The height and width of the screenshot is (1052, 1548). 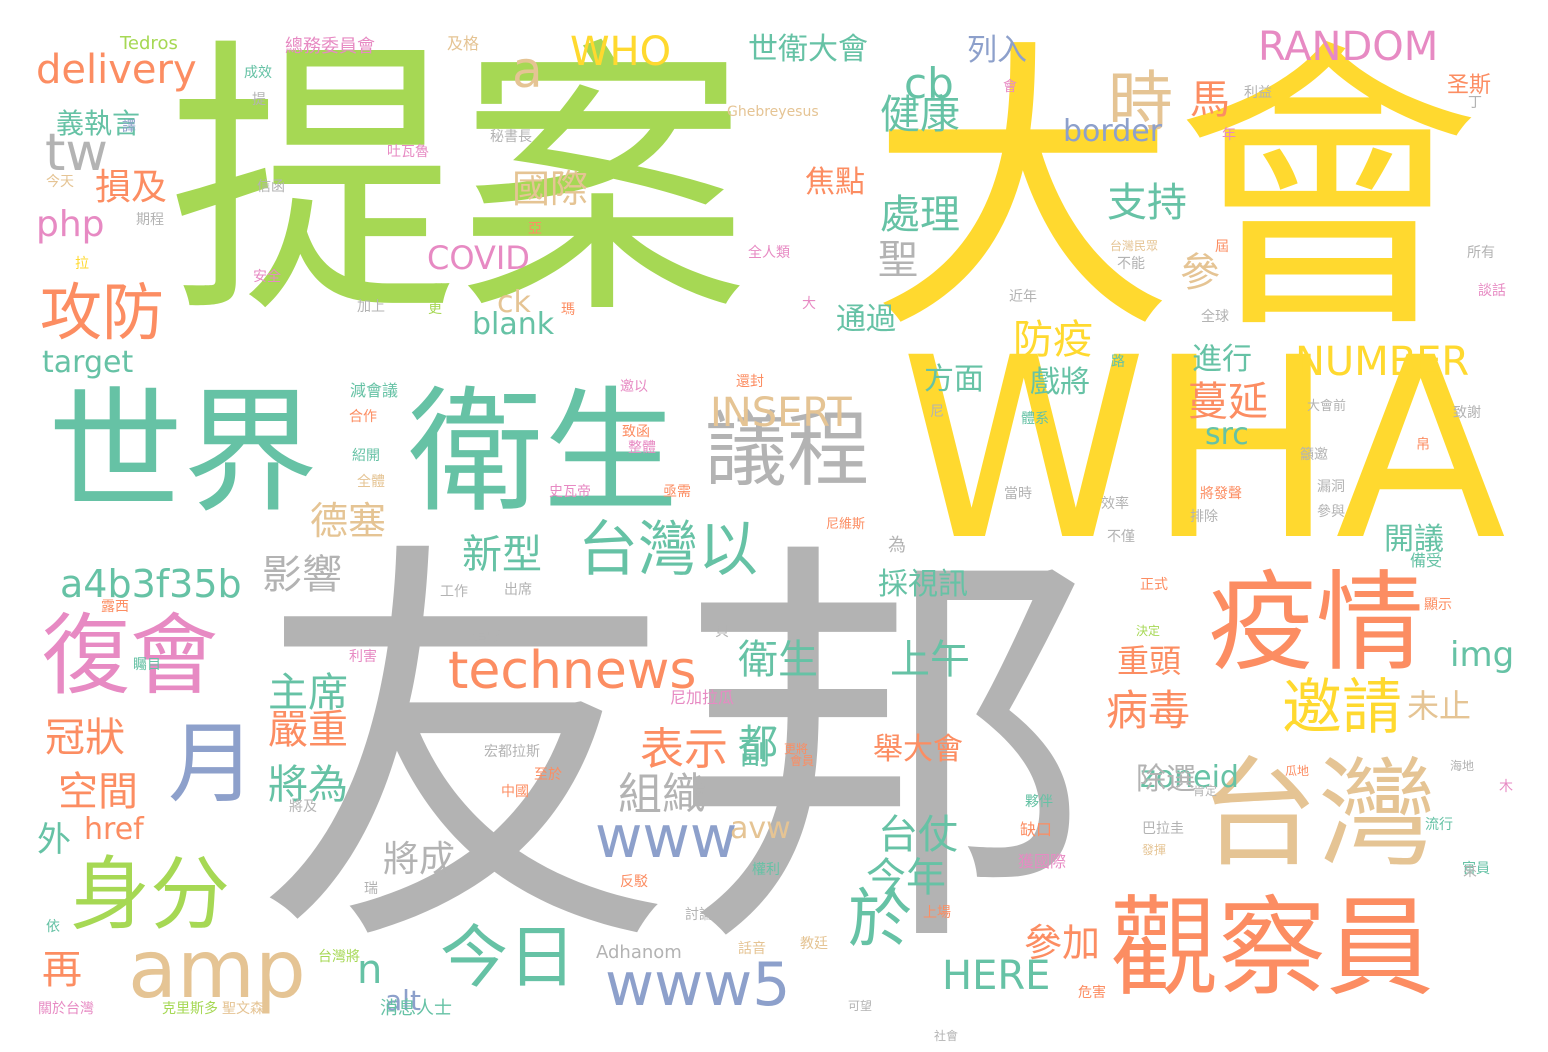 I want to click on cloud-word: delivery, so click(x=116, y=70).